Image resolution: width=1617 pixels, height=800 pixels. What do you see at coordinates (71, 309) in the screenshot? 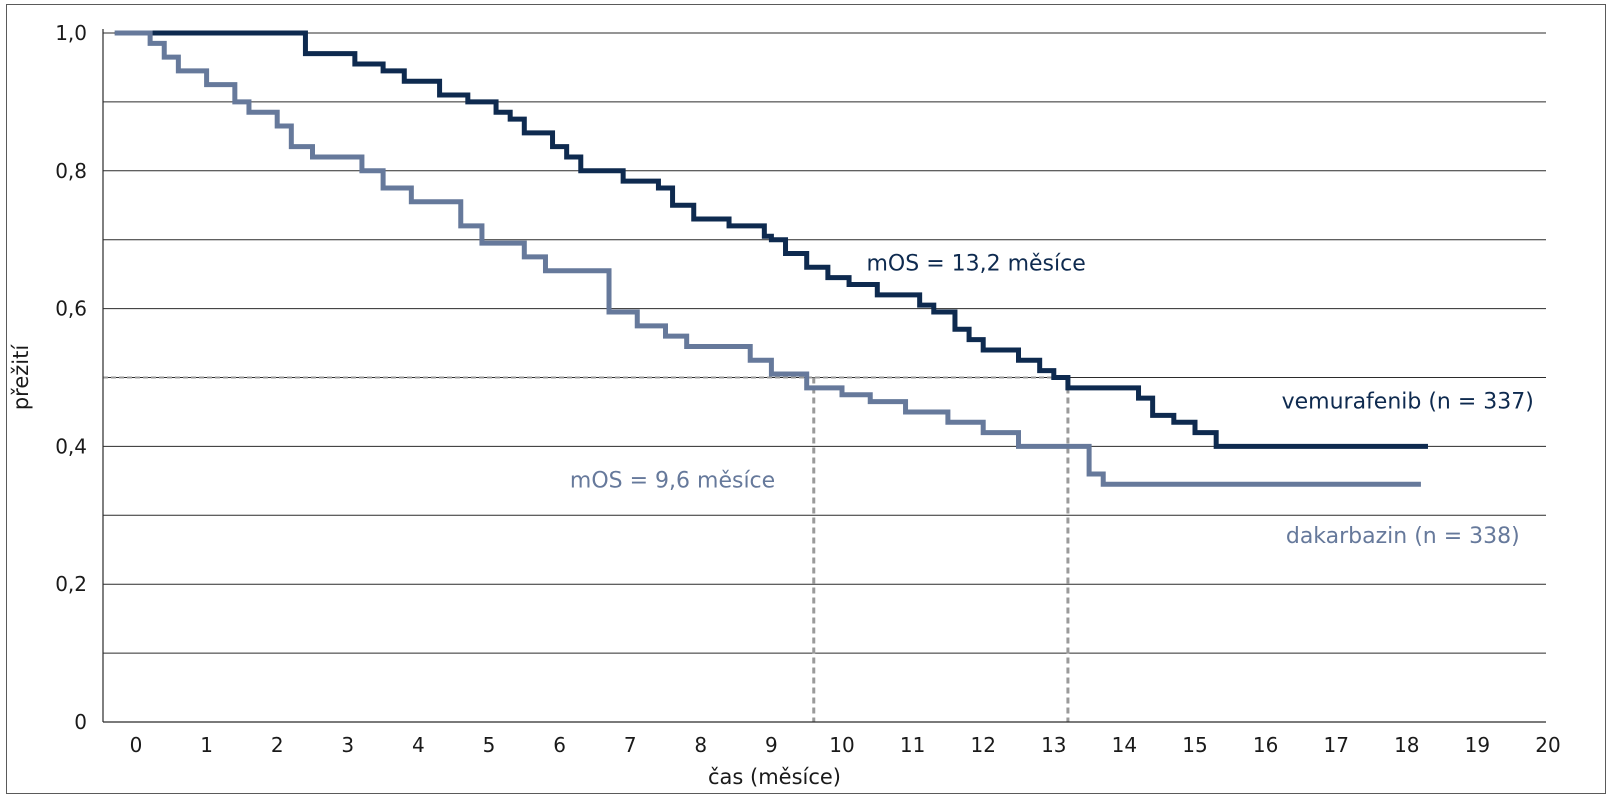
I see `y-tick-label: 0,6` at bounding box center [71, 309].